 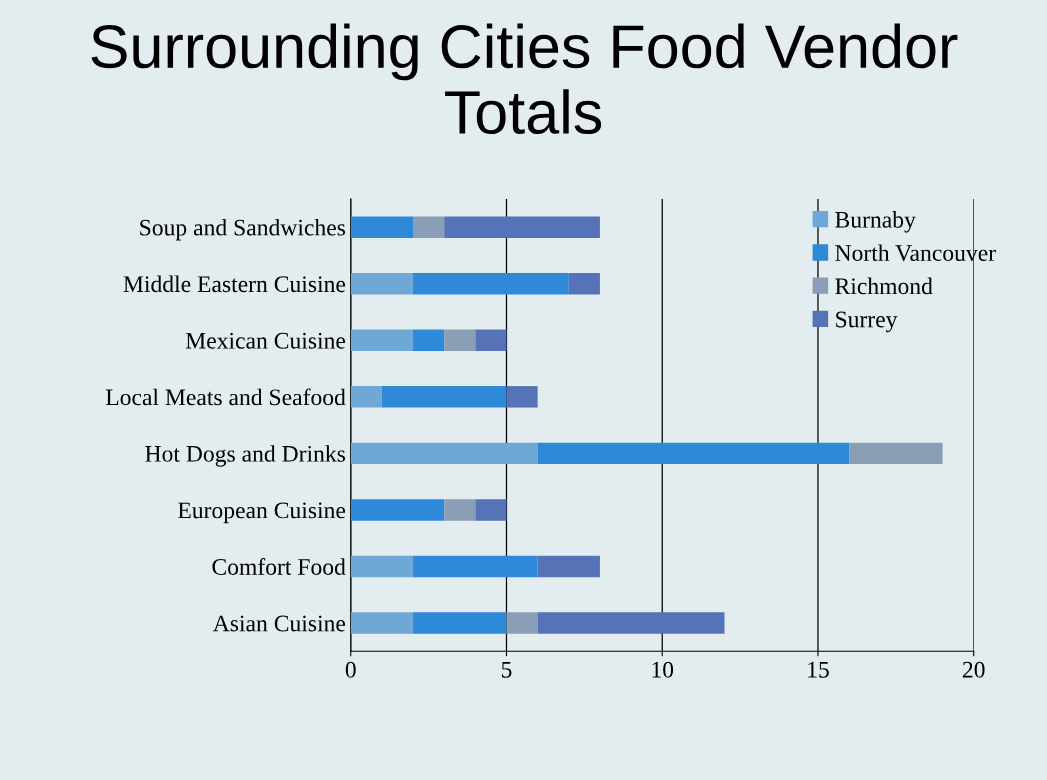 What do you see at coordinates (279, 566) in the screenshot?
I see `y-tick-label: Comfort Food` at bounding box center [279, 566].